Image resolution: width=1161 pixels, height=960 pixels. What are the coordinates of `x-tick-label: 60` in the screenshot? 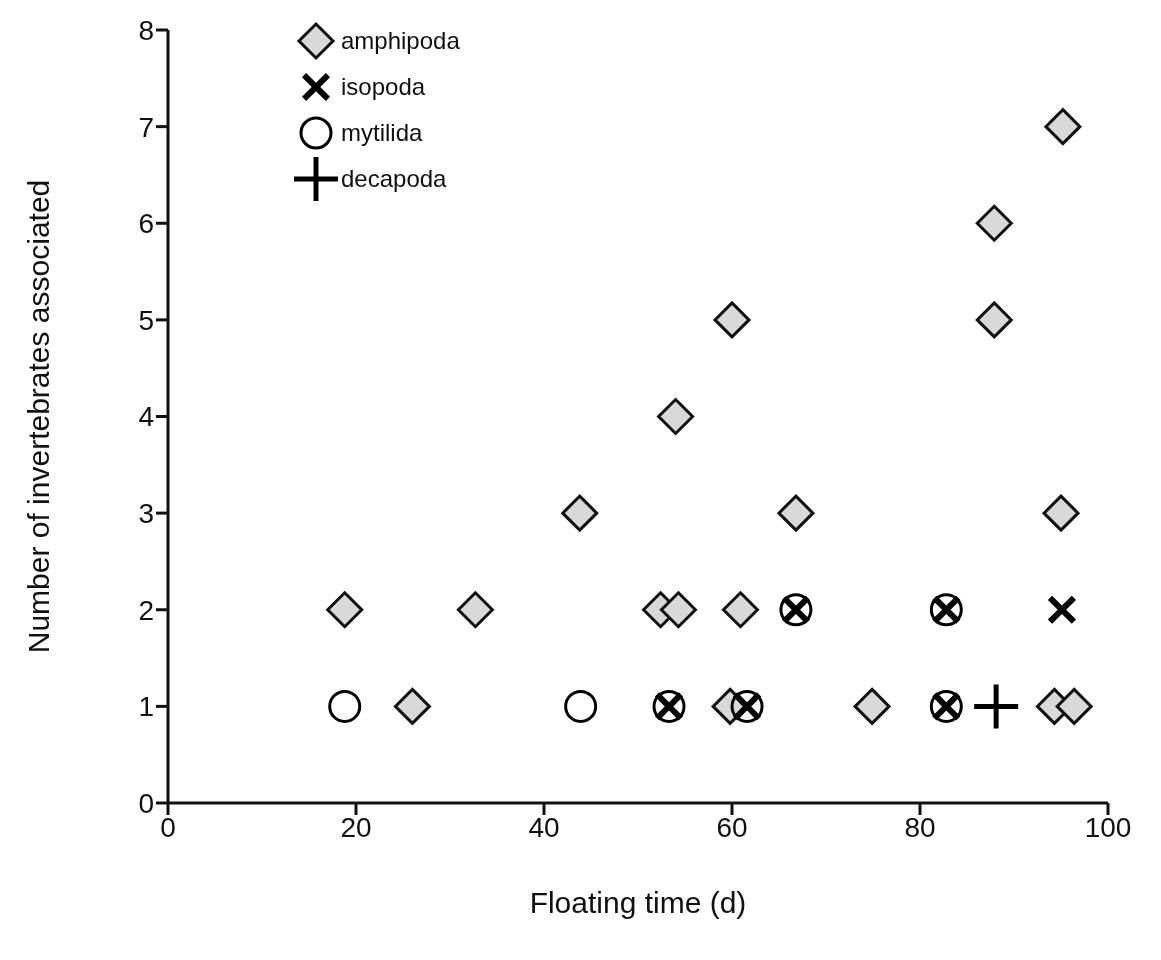 It's located at (732, 827).